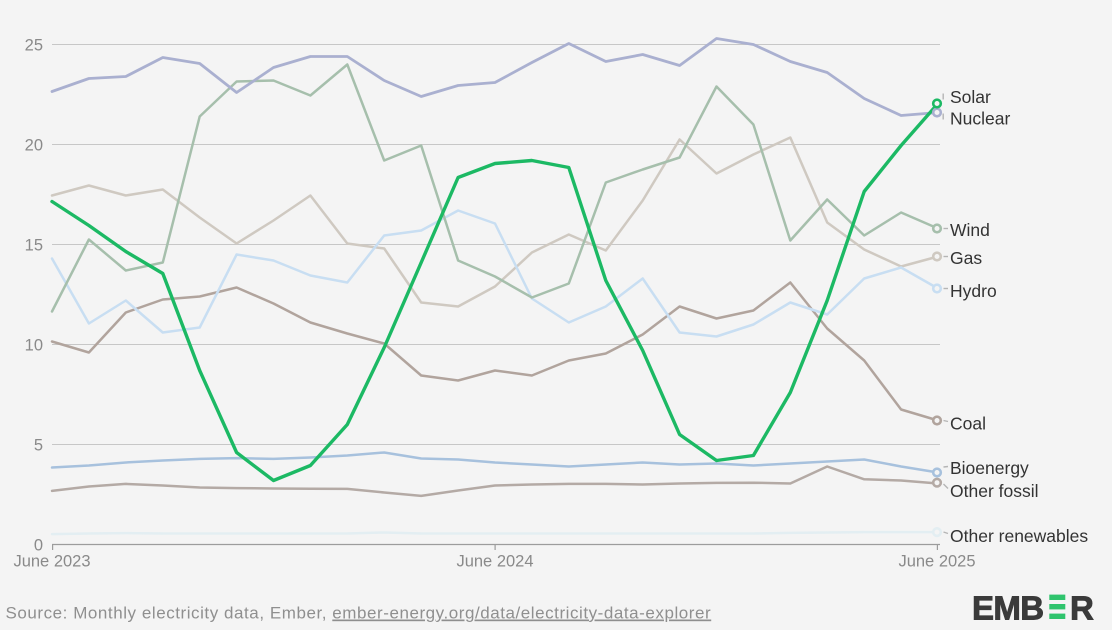  Describe the element at coordinates (34, 246) in the screenshot. I see `svg-text: 15` at that location.